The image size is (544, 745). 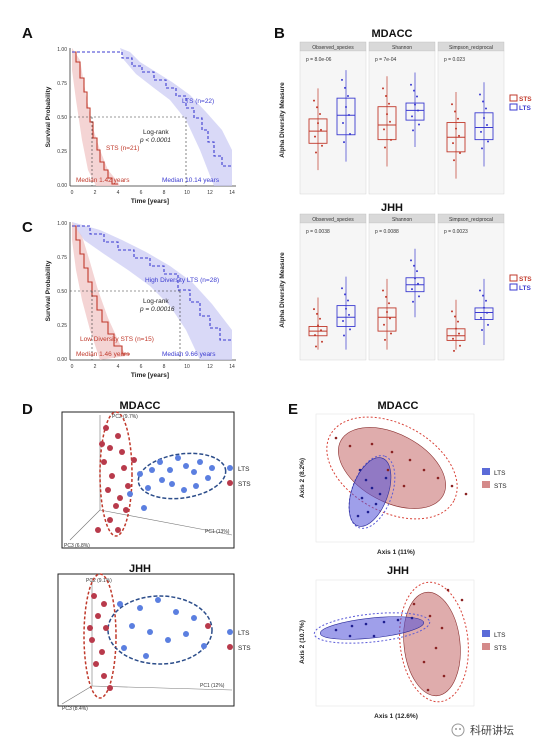 What do you see at coordinates (402, 220) in the screenshot?
I see `facet-label: Shannon` at bounding box center [402, 220].